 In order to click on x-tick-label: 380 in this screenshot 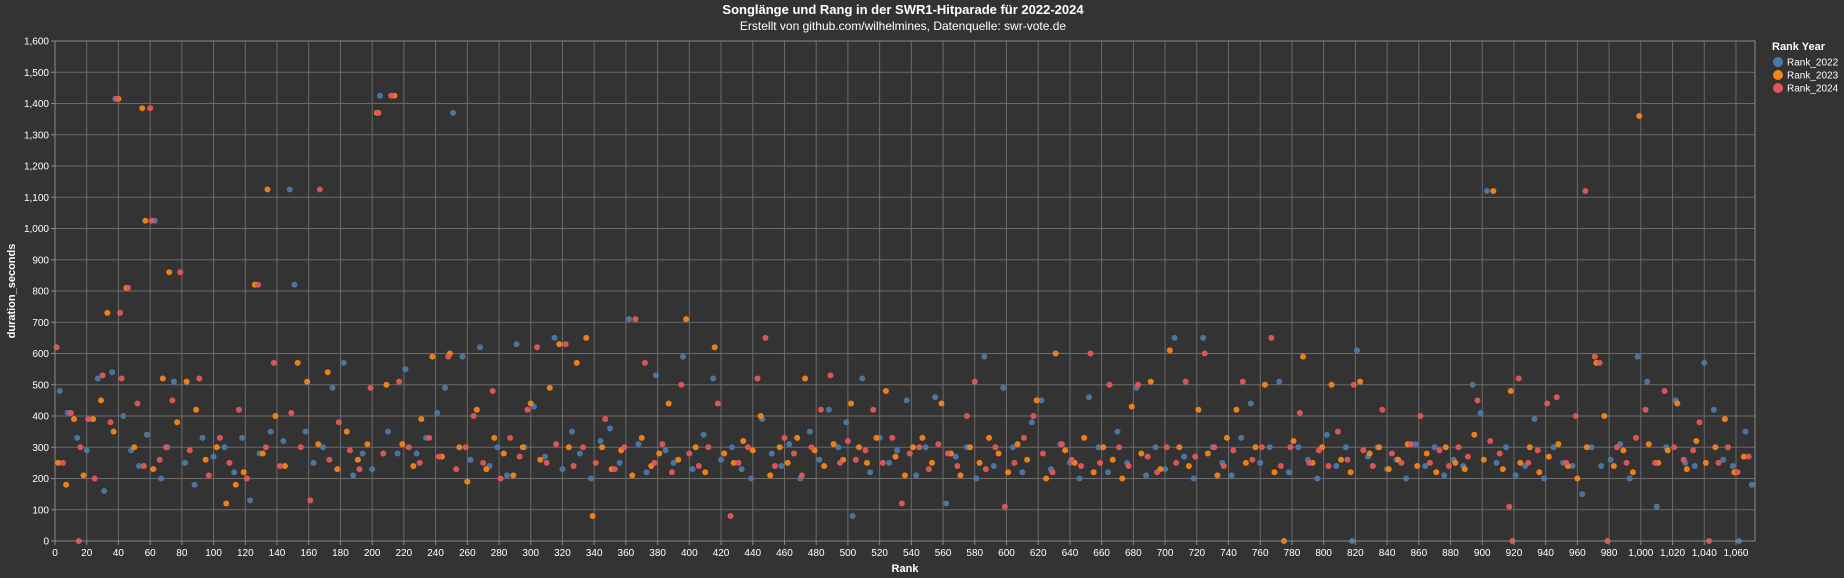, I will do `click(657, 553)`.